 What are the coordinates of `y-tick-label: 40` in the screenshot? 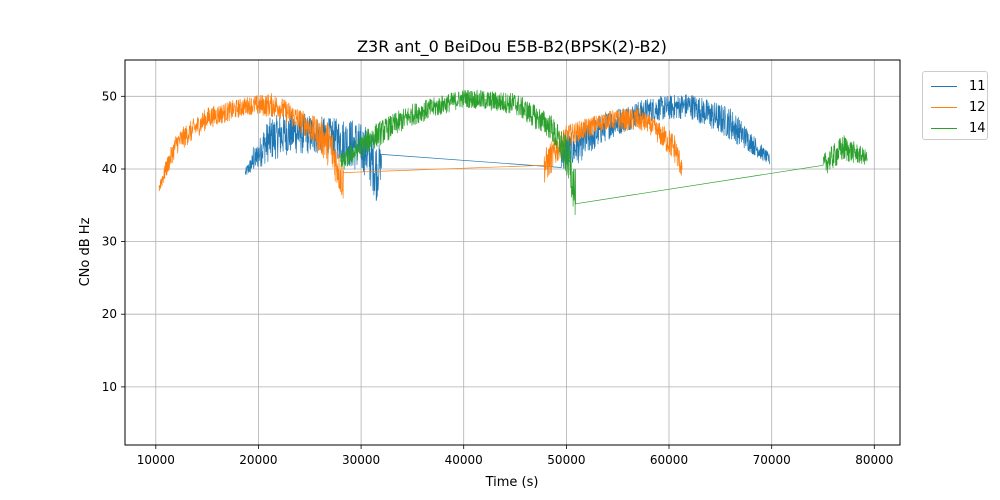 It's located at (109, 169).